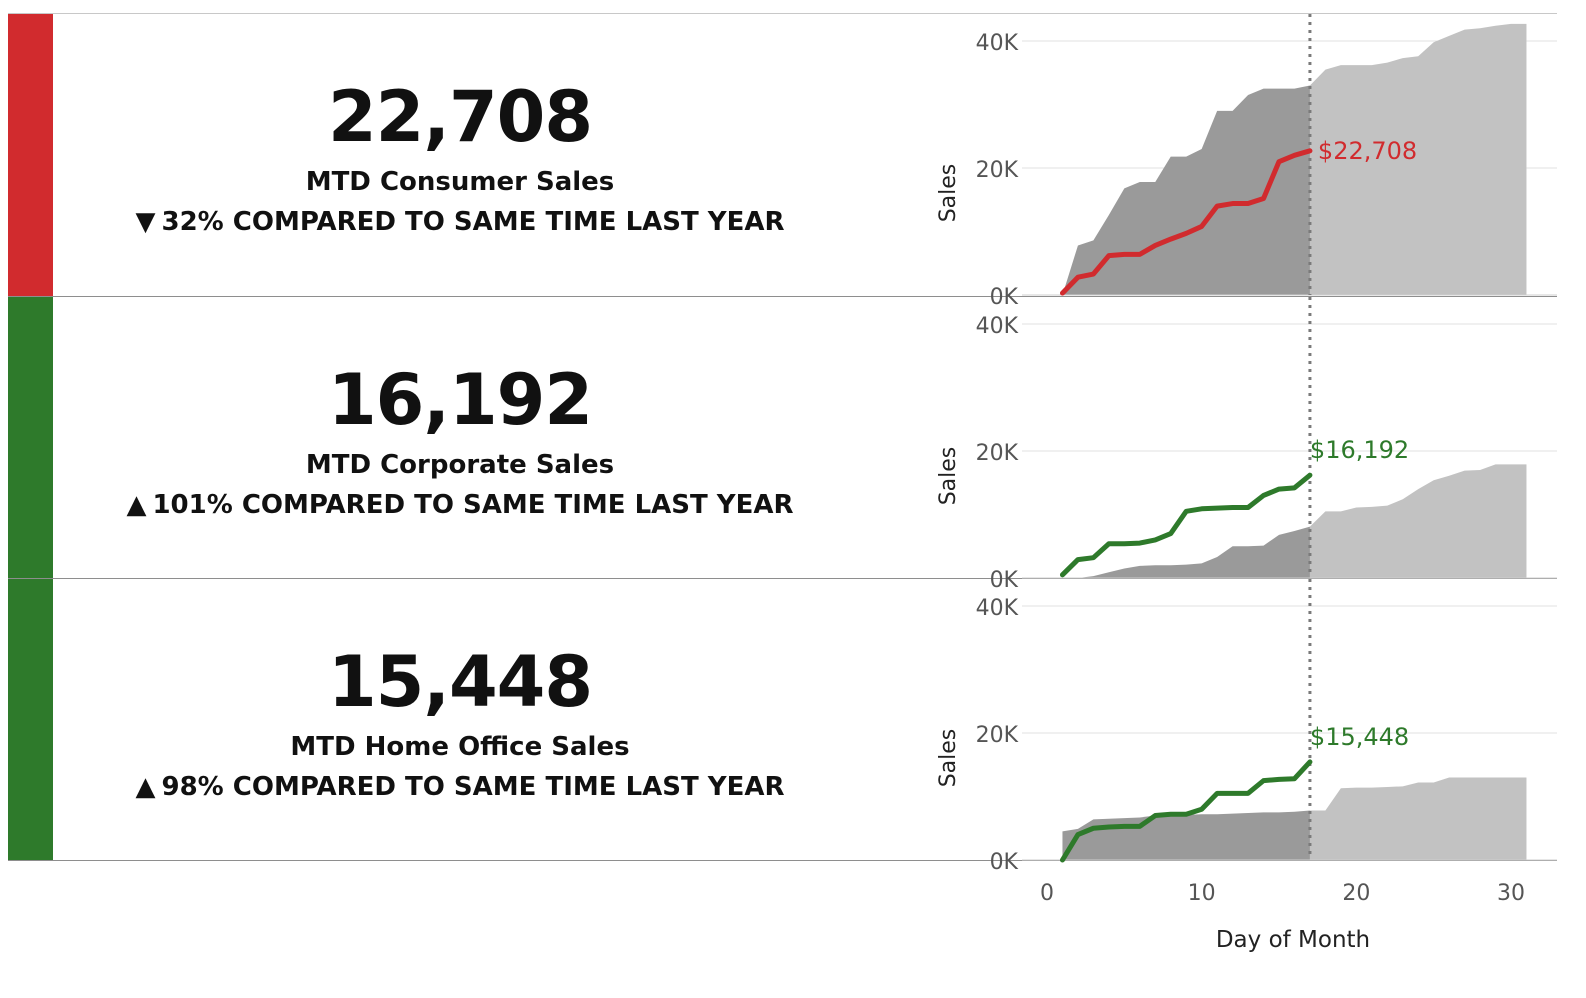  I want to click on comparison-text: 101% COMPARED TO SAME TIME LAST YEAR, so click(473, 505).